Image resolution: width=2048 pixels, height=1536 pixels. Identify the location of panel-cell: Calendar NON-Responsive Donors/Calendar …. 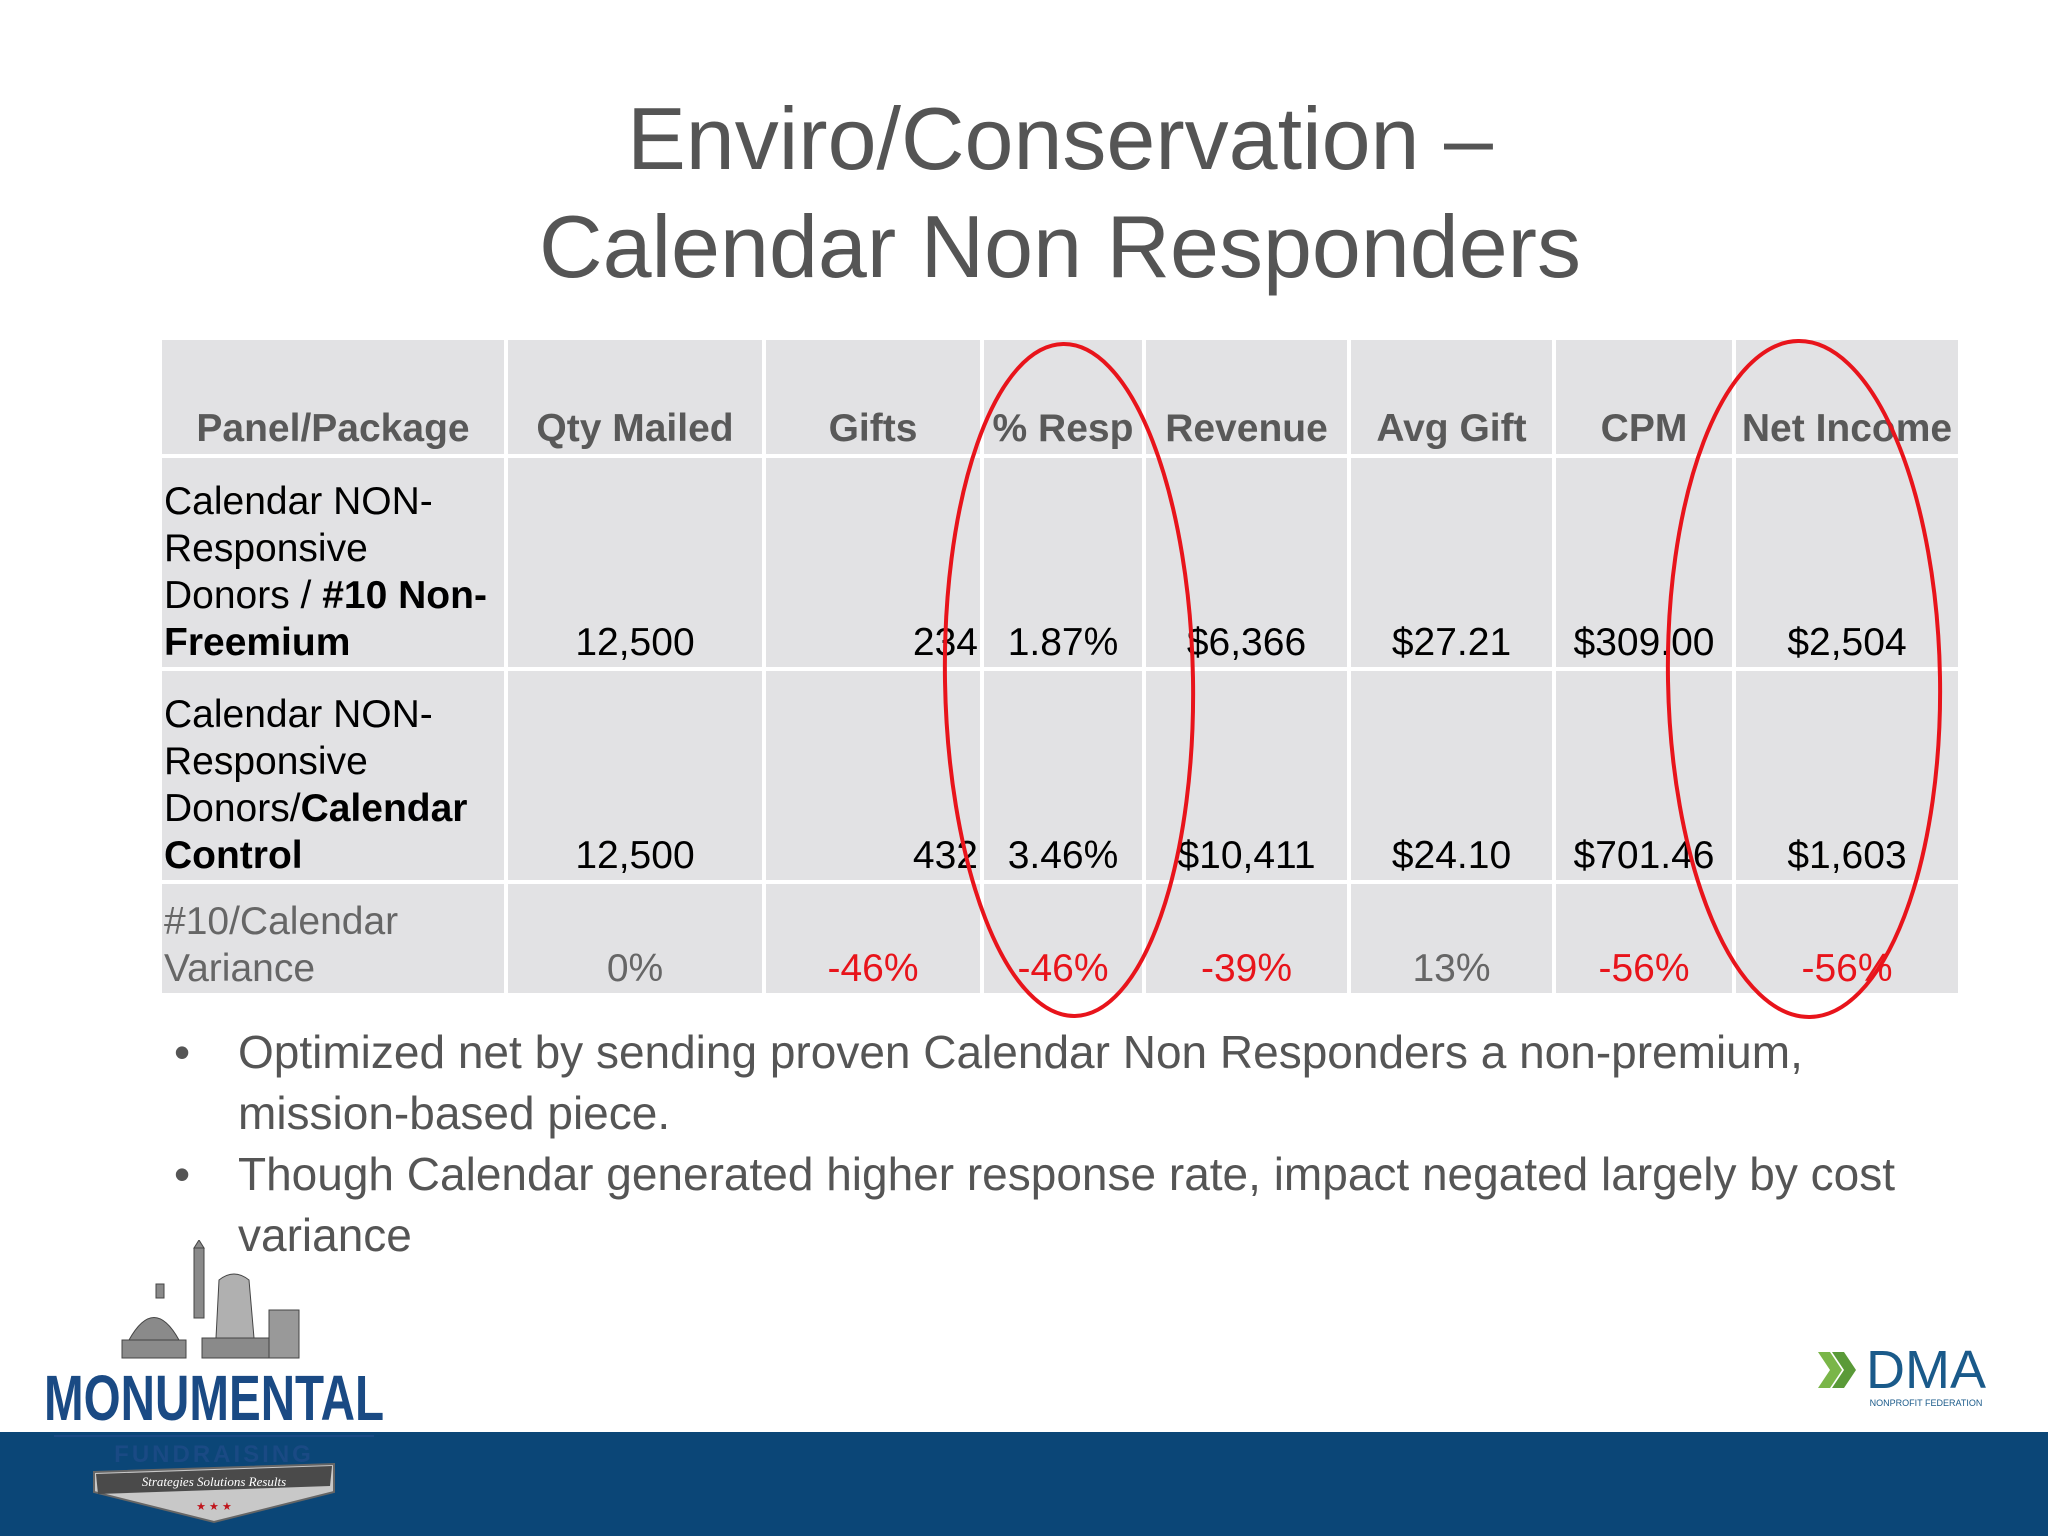
(333, 775).